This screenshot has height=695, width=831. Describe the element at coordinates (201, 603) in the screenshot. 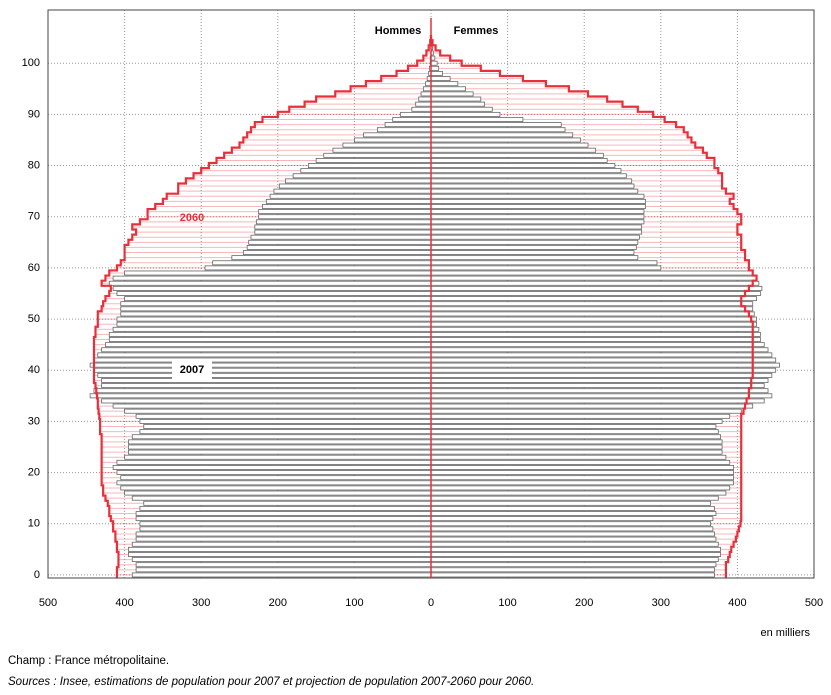

I see `x-tick-label: 300` at that location.